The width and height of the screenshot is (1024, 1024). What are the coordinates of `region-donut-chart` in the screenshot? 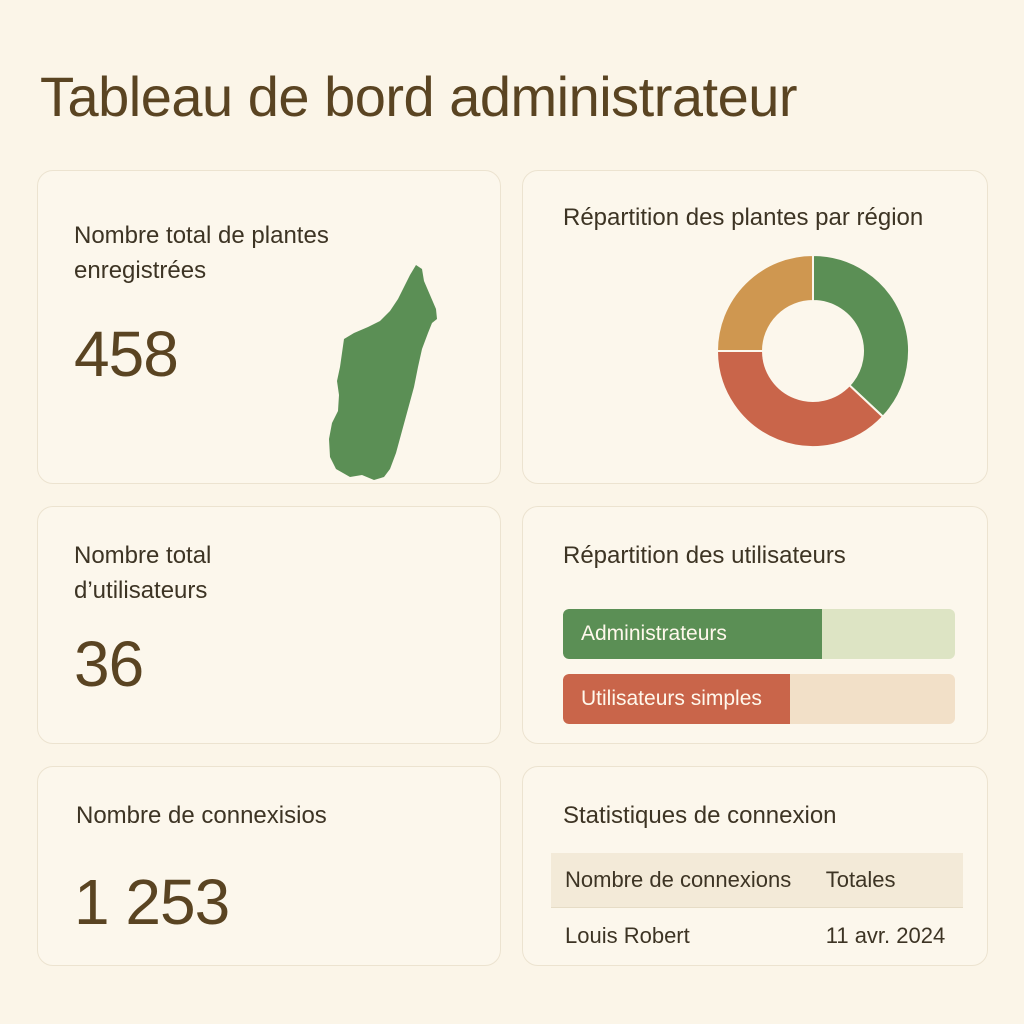 It's located at (812, 350).